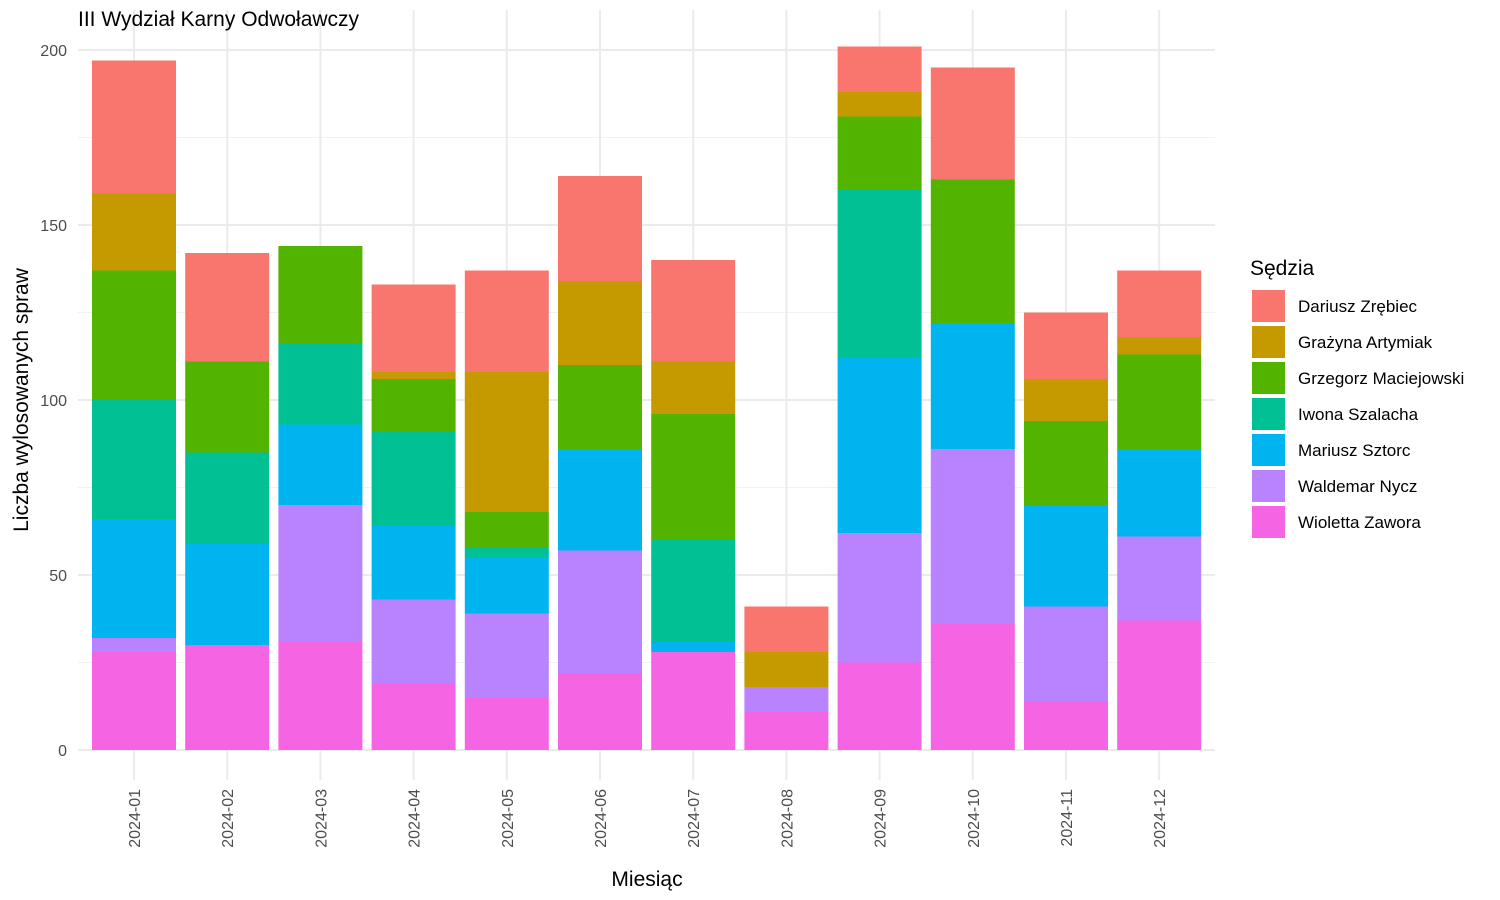 The height and width of the screenshot is (900, 1500). What do you see at coordinates (53, 51) in the screenshot?
I see `y-tick-label: 200` at bounding box center [53, 51].